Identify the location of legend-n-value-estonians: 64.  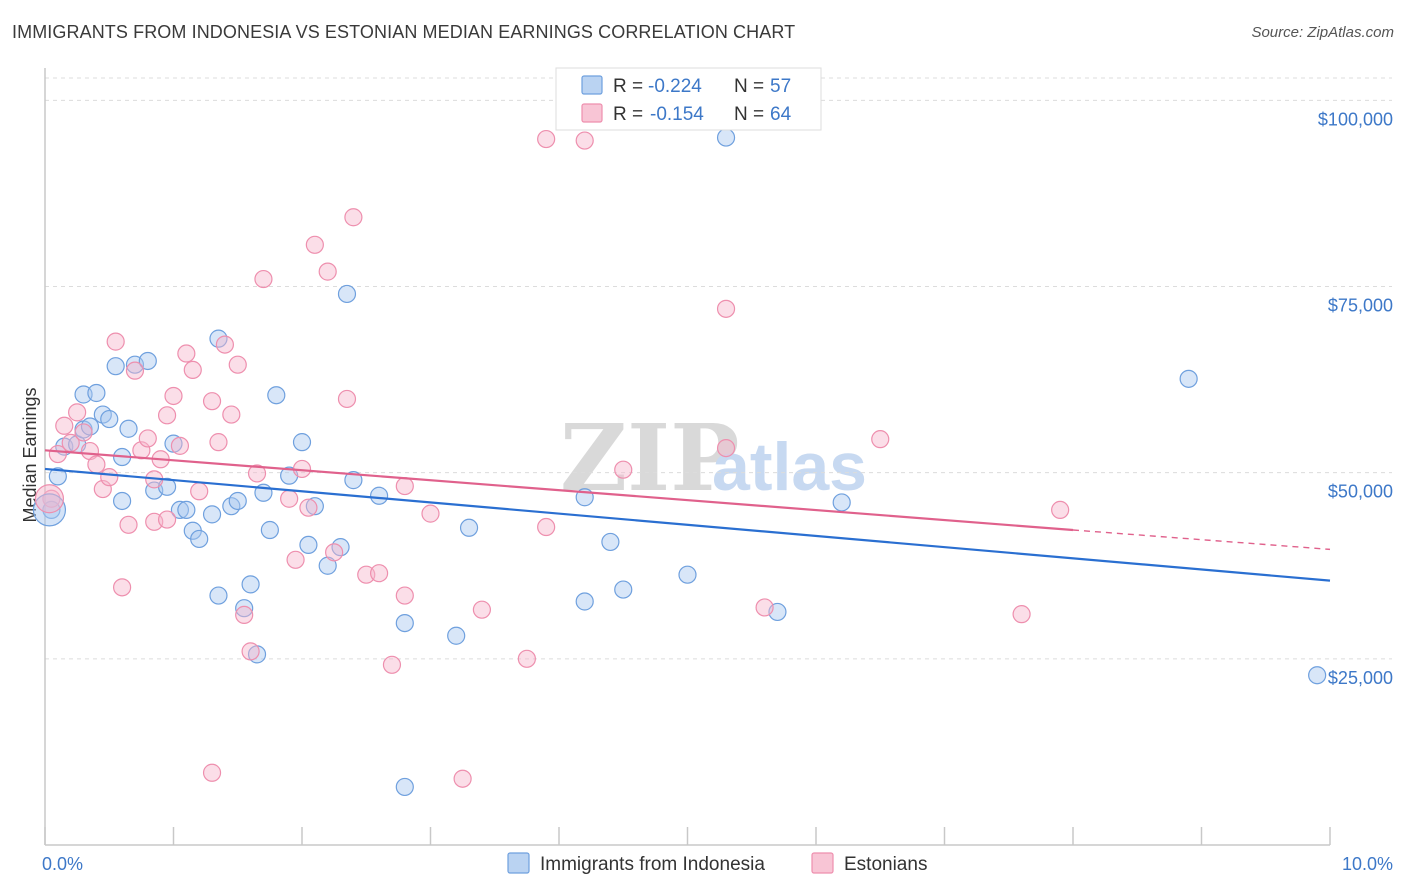
(781, 114).